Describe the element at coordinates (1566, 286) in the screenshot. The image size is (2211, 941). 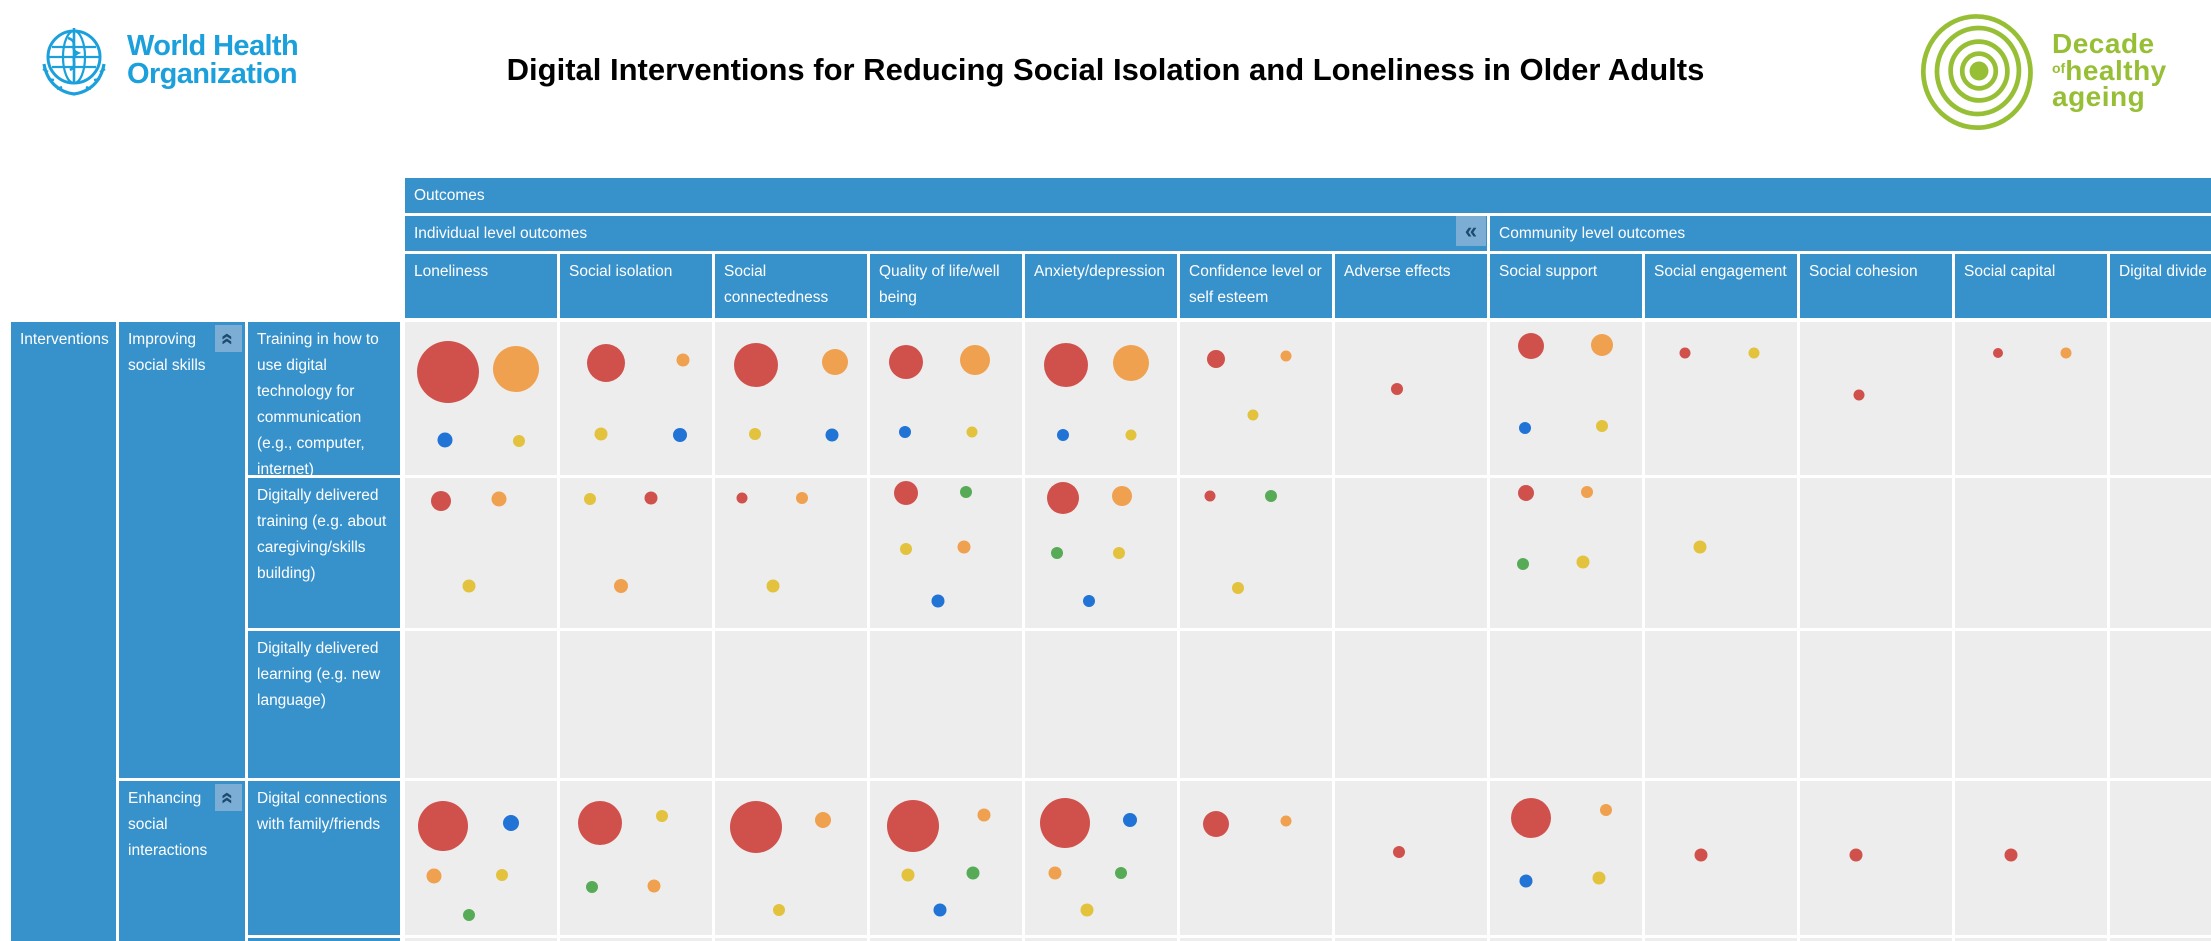
I see `column-header-support: Social support` at that location.